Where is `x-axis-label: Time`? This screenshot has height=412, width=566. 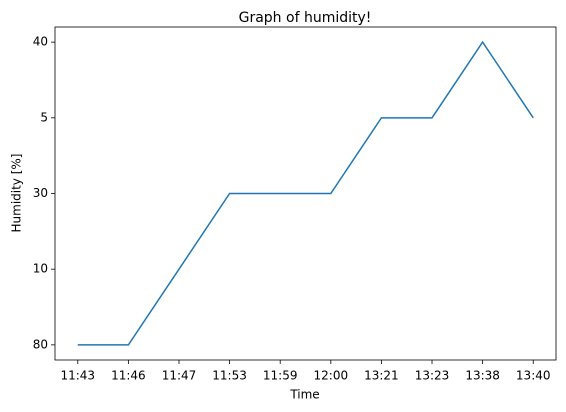 x-axis-label: Time is located at coordinates (304, 395).